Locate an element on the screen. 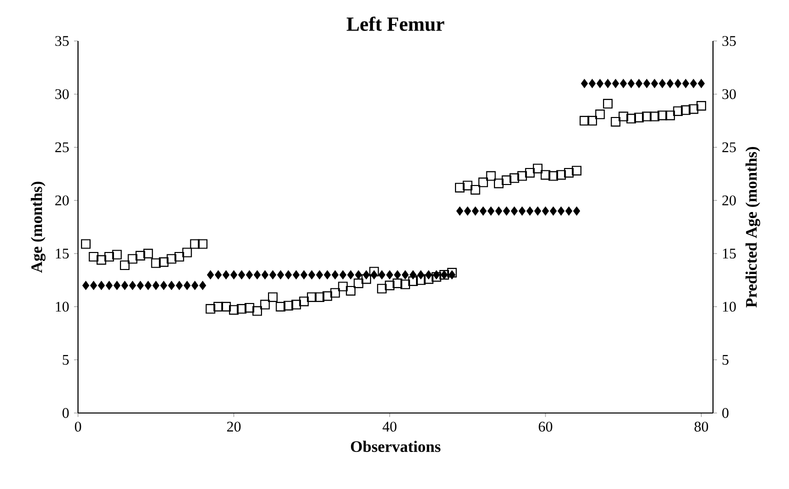 Image resolution: width=789 pixels, height=489 pixels. y-tick-label: 15 is located at coordinates (62, 253).